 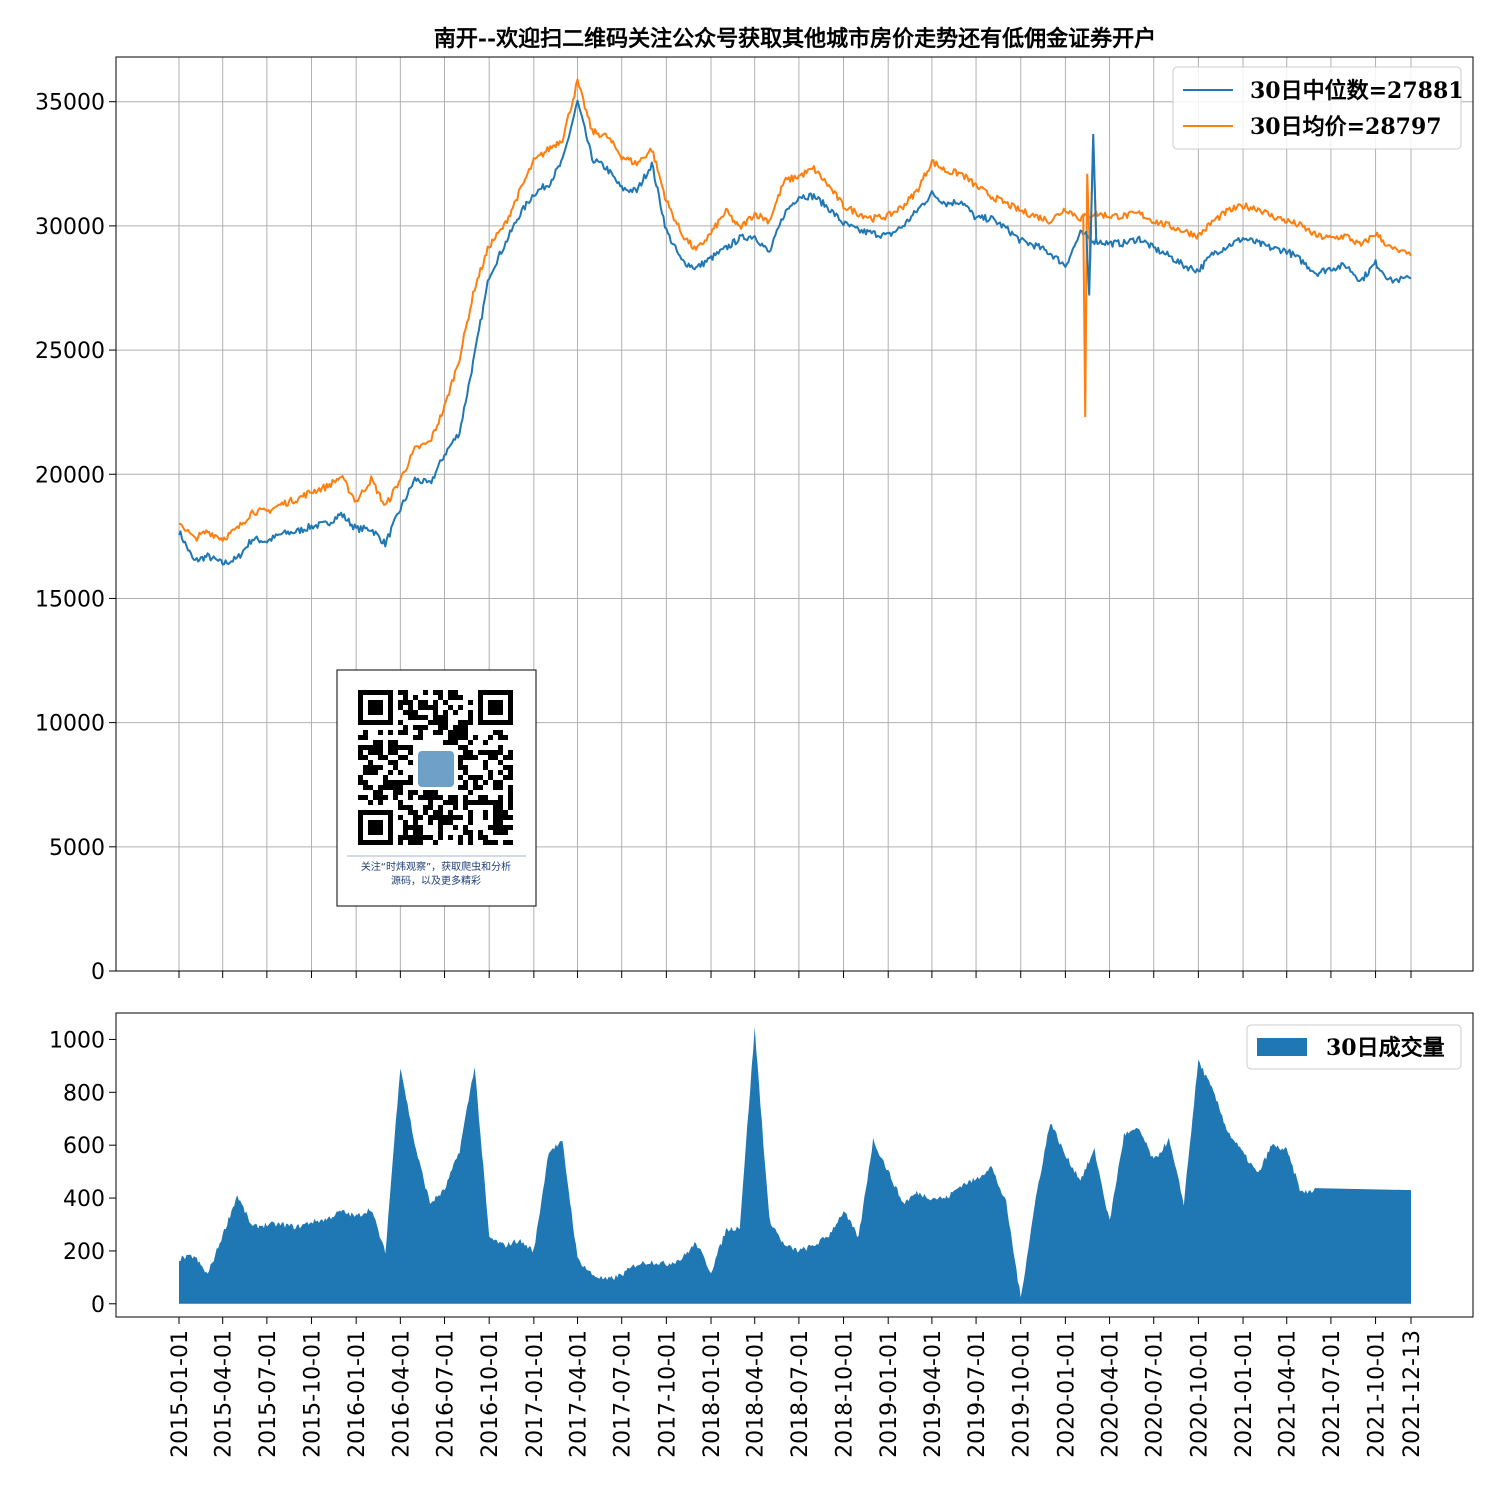 What do you see at coordinates (535, 1394) in the screenshot?
I see `x-tick-label: 2017-01-01` at bounding box center [535, 1394].